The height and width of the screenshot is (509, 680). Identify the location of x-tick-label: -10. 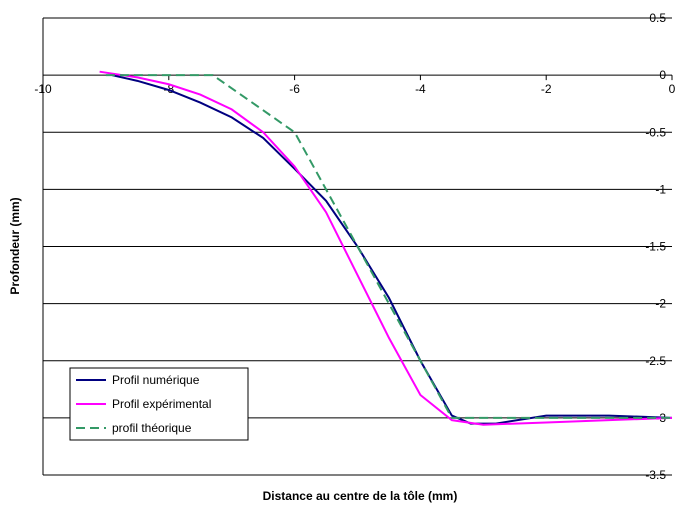
(43, 89).